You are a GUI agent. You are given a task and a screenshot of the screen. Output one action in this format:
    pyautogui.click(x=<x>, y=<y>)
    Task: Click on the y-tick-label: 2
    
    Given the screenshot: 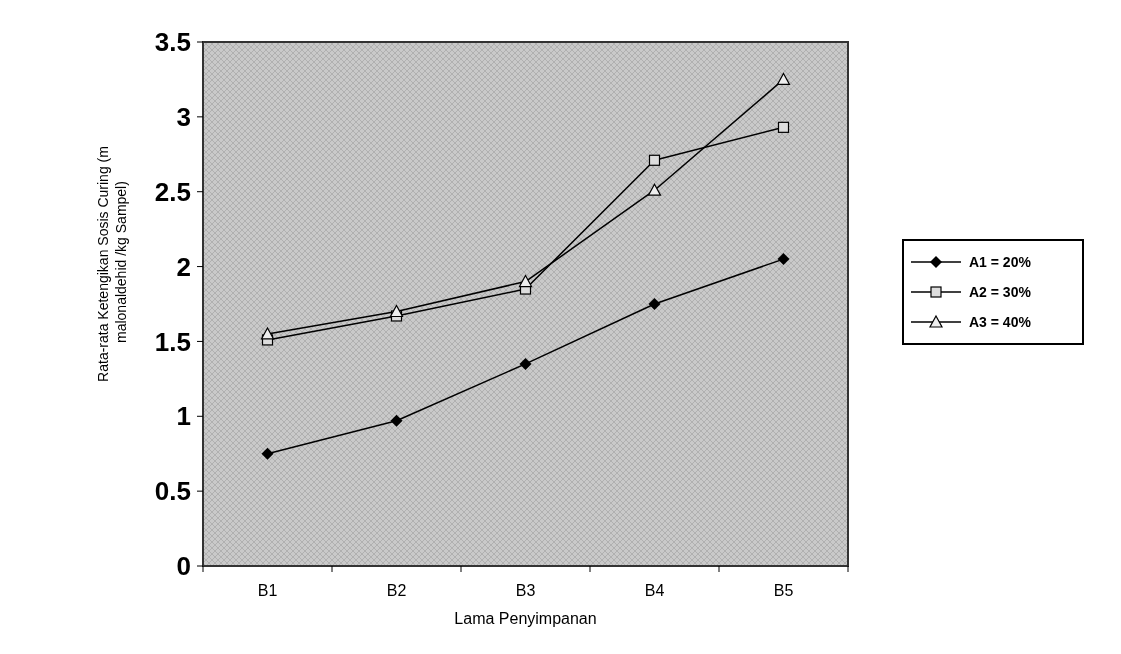 What is the action you would take?
    pyautogui.click(x=183, y=266)
    